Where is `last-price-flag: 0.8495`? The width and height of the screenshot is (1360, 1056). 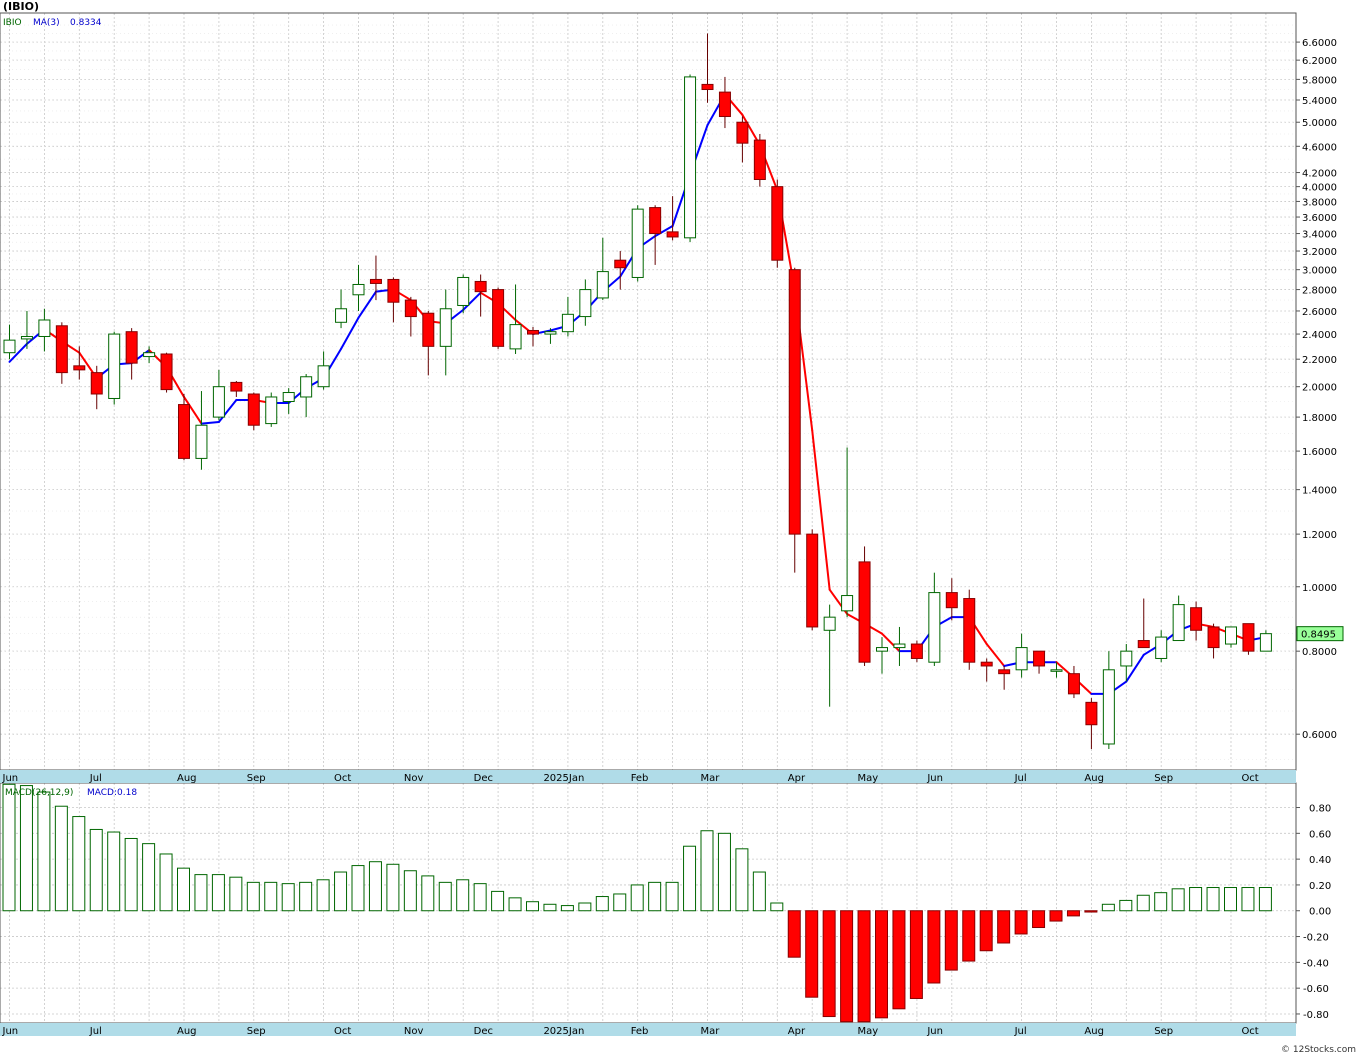 last-price-flag: 0.8495 is located at coordinates (1320, 634).